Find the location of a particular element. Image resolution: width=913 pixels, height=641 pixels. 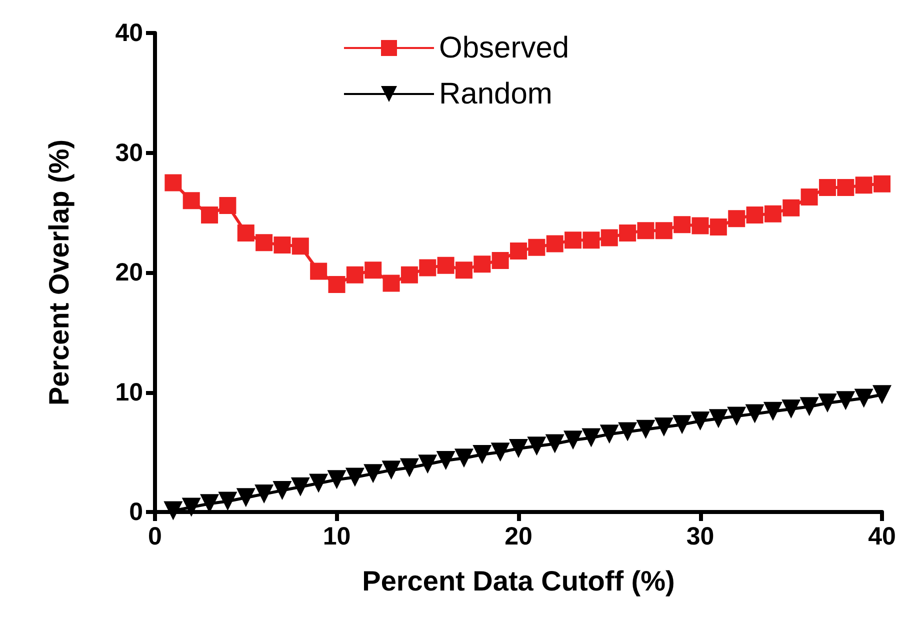

x-tick-label: 30 is located at coordinates (700, 536).